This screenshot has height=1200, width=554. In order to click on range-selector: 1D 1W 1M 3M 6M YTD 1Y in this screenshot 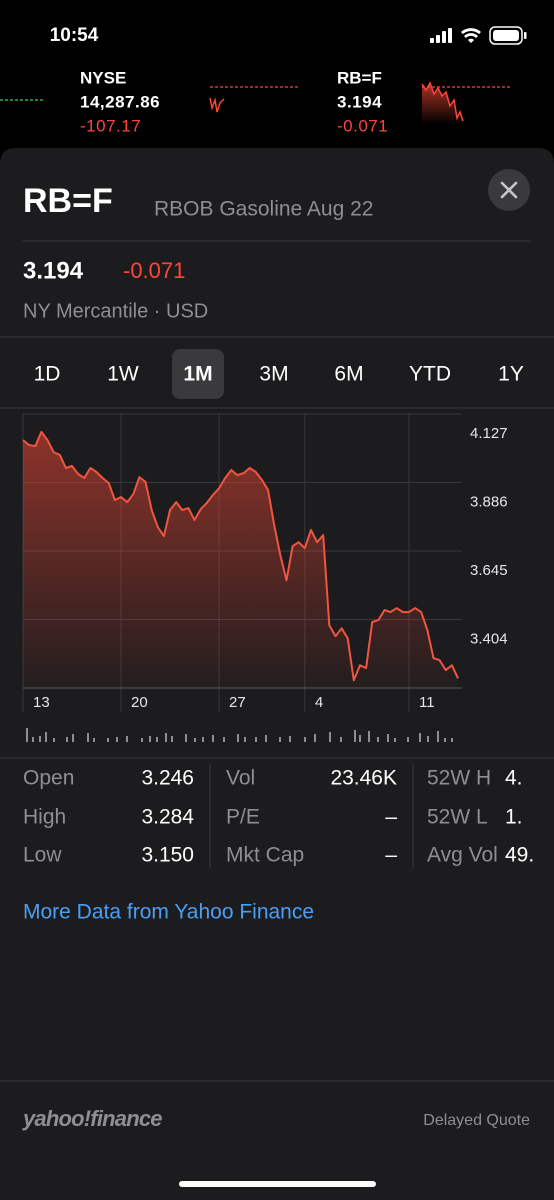, I will do `click(279, 374)`.